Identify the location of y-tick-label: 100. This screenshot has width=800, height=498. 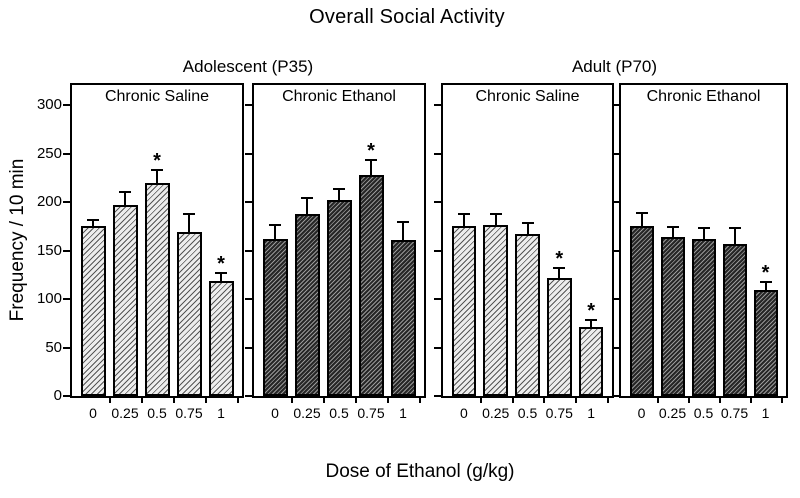
(49, 298).